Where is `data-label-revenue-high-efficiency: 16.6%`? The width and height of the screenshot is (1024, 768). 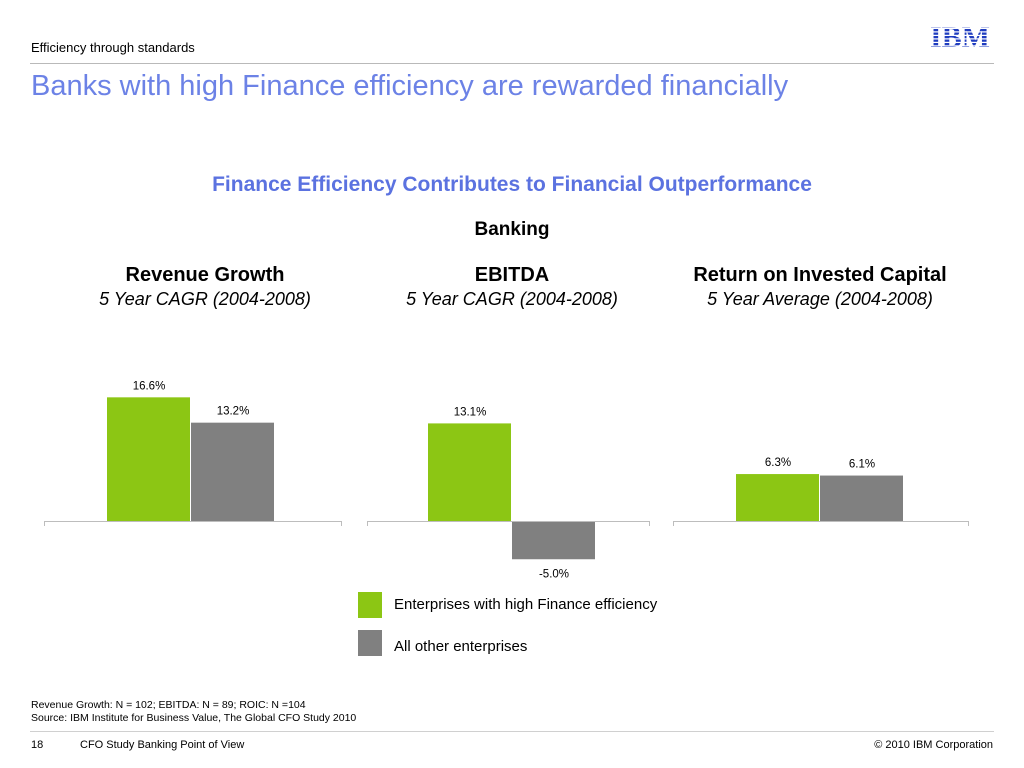
data-label-revenue-high-efficiency: 16.6% is located at coordinates (149, 386).